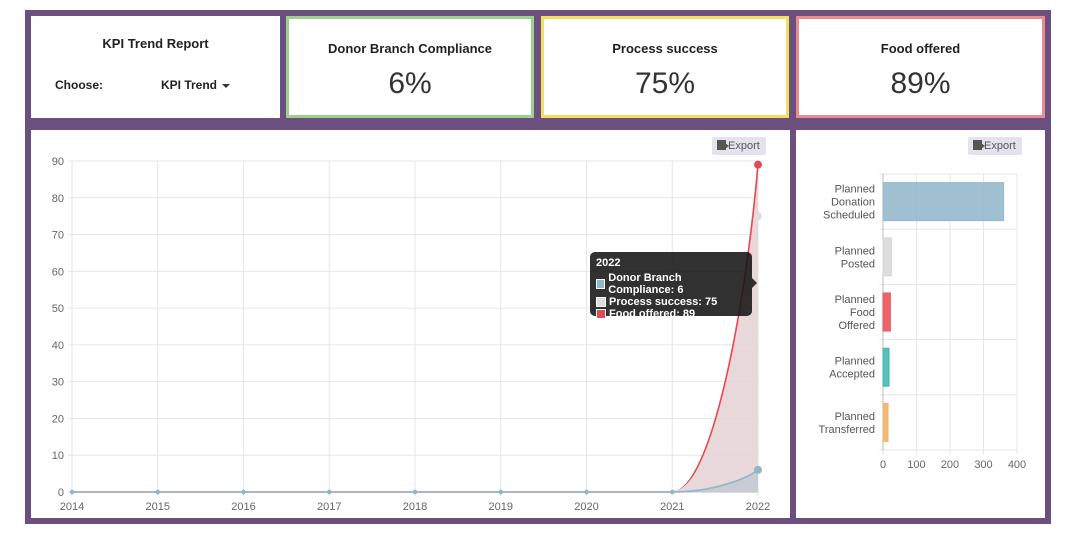  I want to click on x-tick-label: 2014, so click(72, 507).